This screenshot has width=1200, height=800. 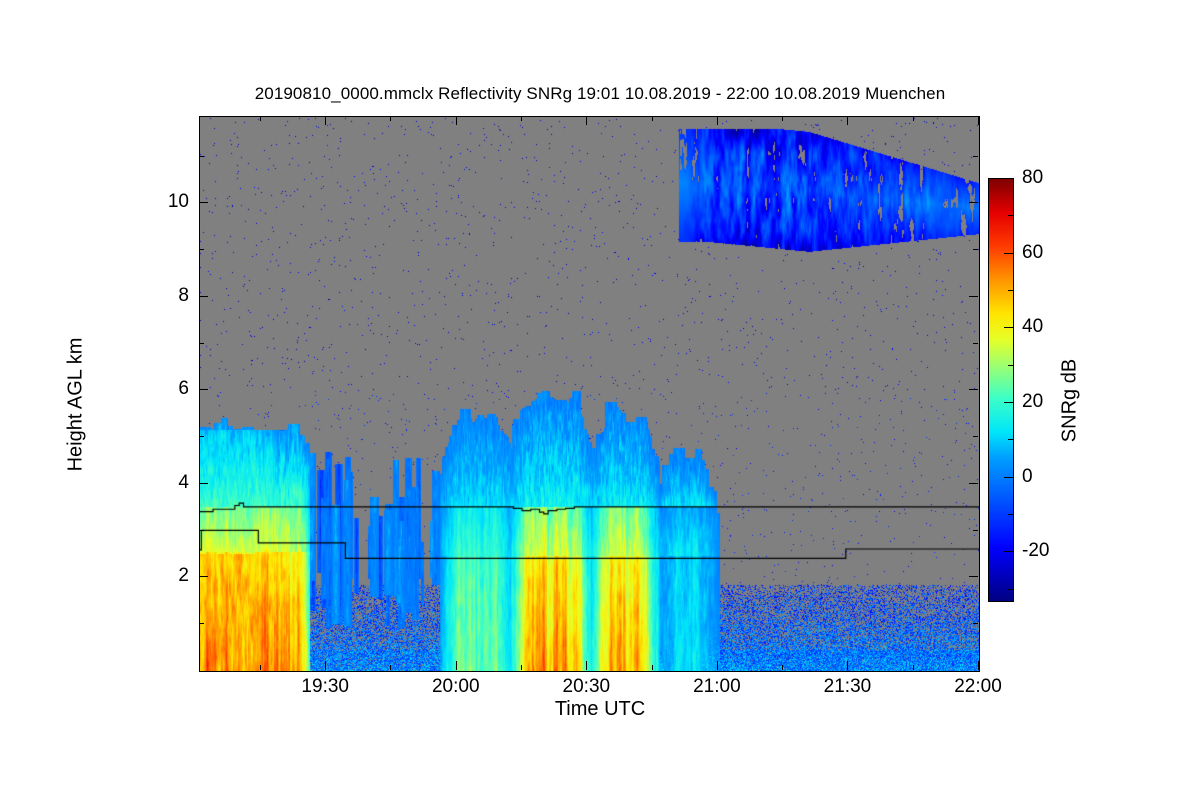 I want to click on y-tick-label: 10, so click(x=178, y=202).